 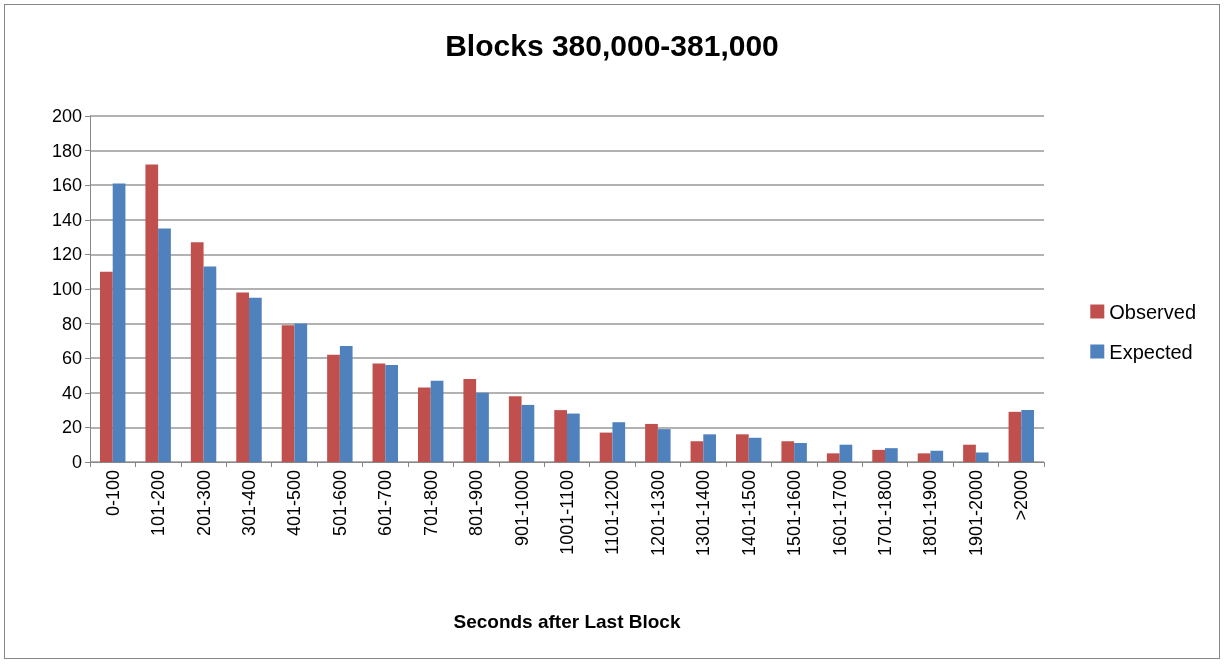 What do you see at coordinates (71, 392) in the screenshot?
I see `y-tick-label: 40` at bounding box center [71, 392].